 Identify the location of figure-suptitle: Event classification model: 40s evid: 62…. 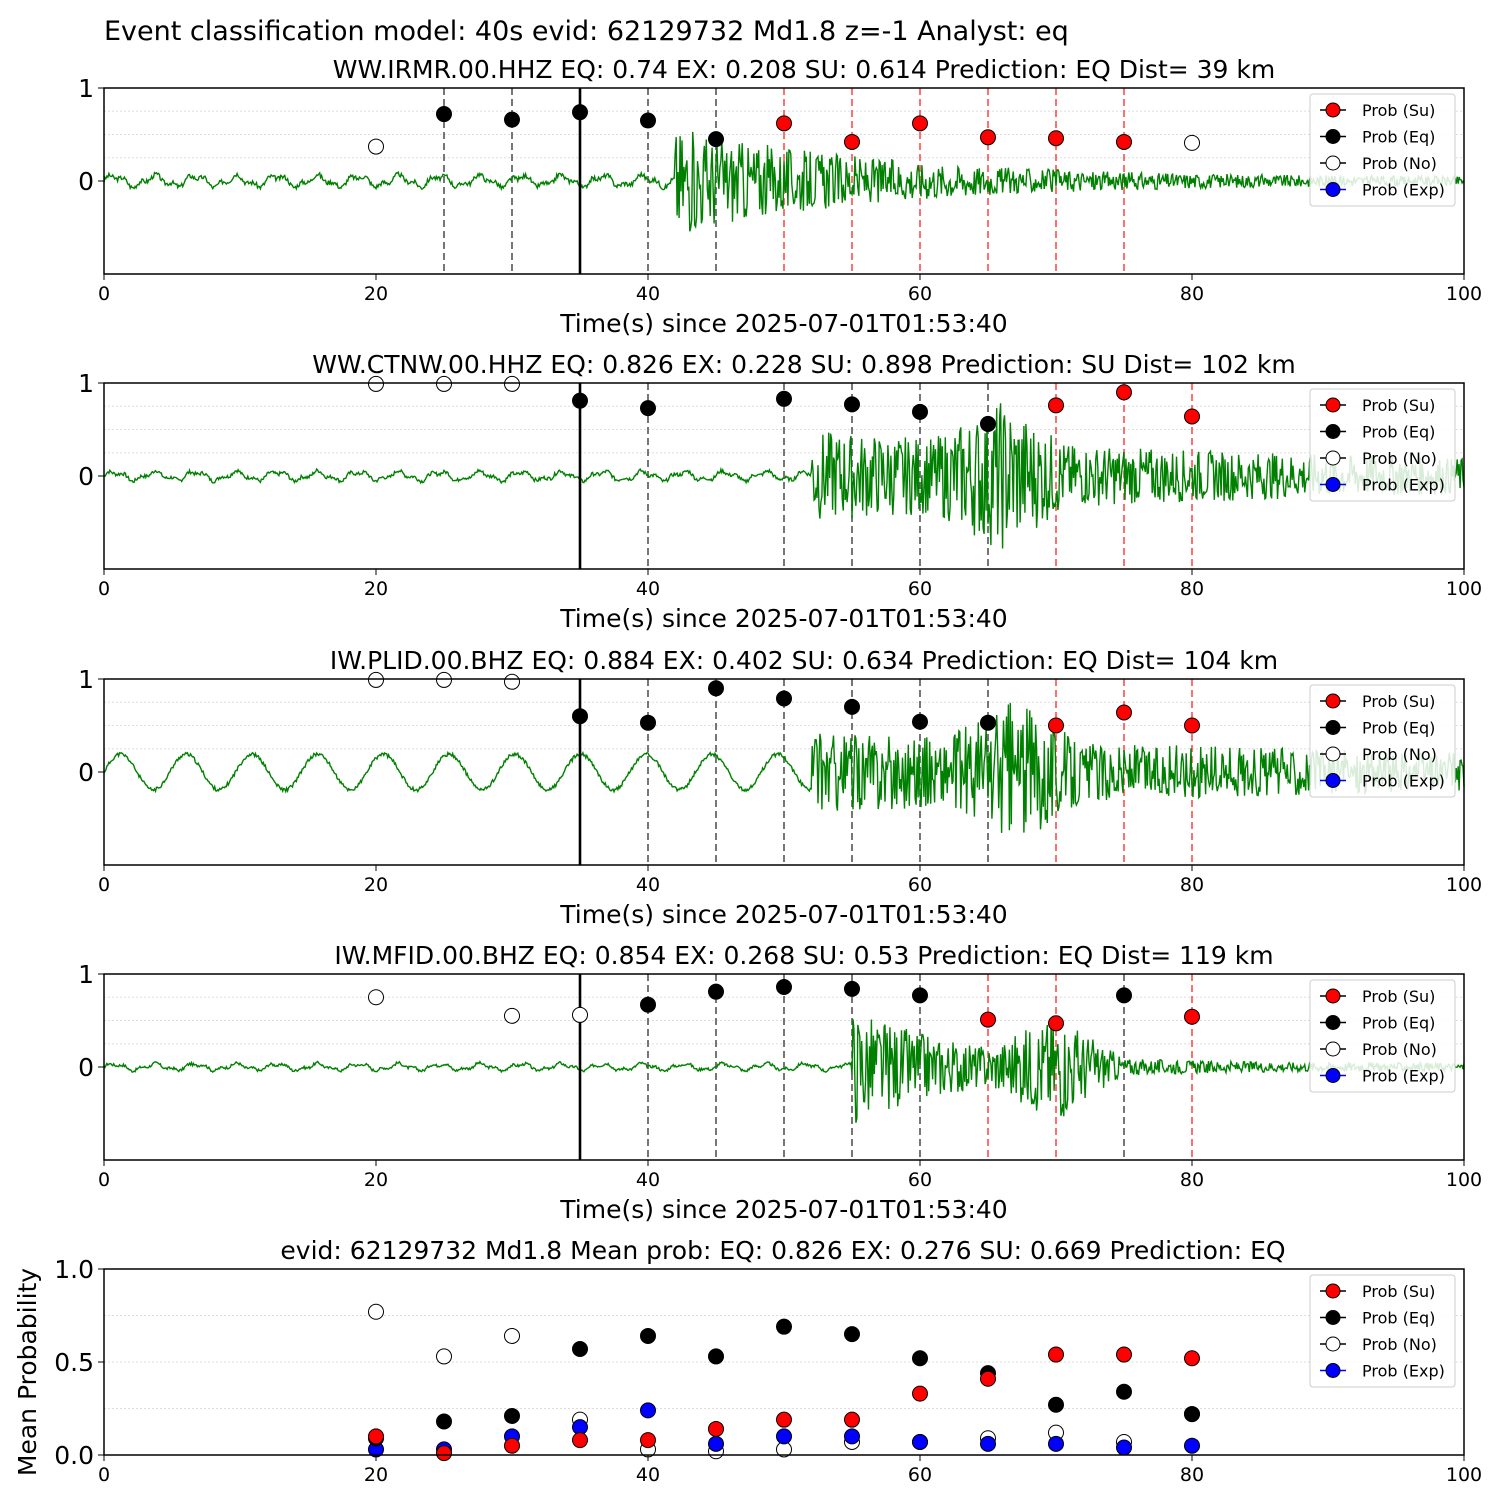
(586, 31).